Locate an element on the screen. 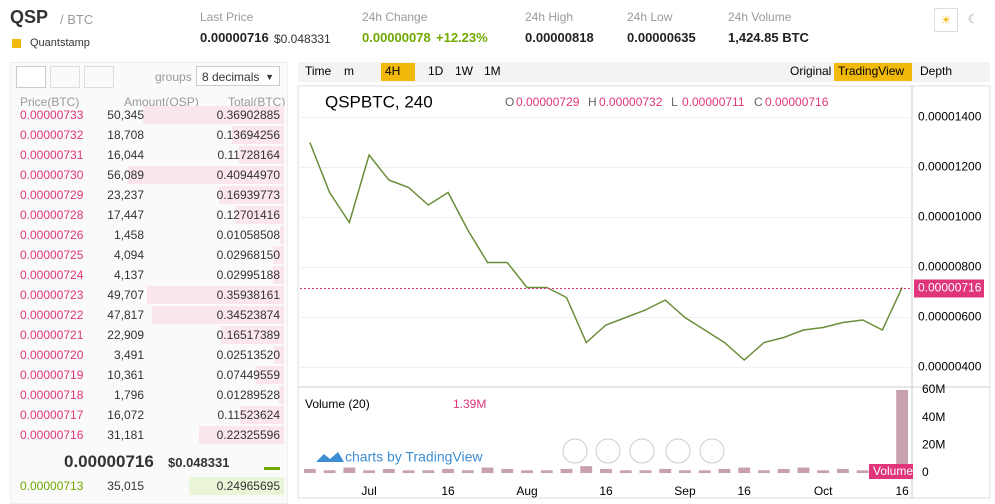  interval: 1W is located at coordinates (464, 71).